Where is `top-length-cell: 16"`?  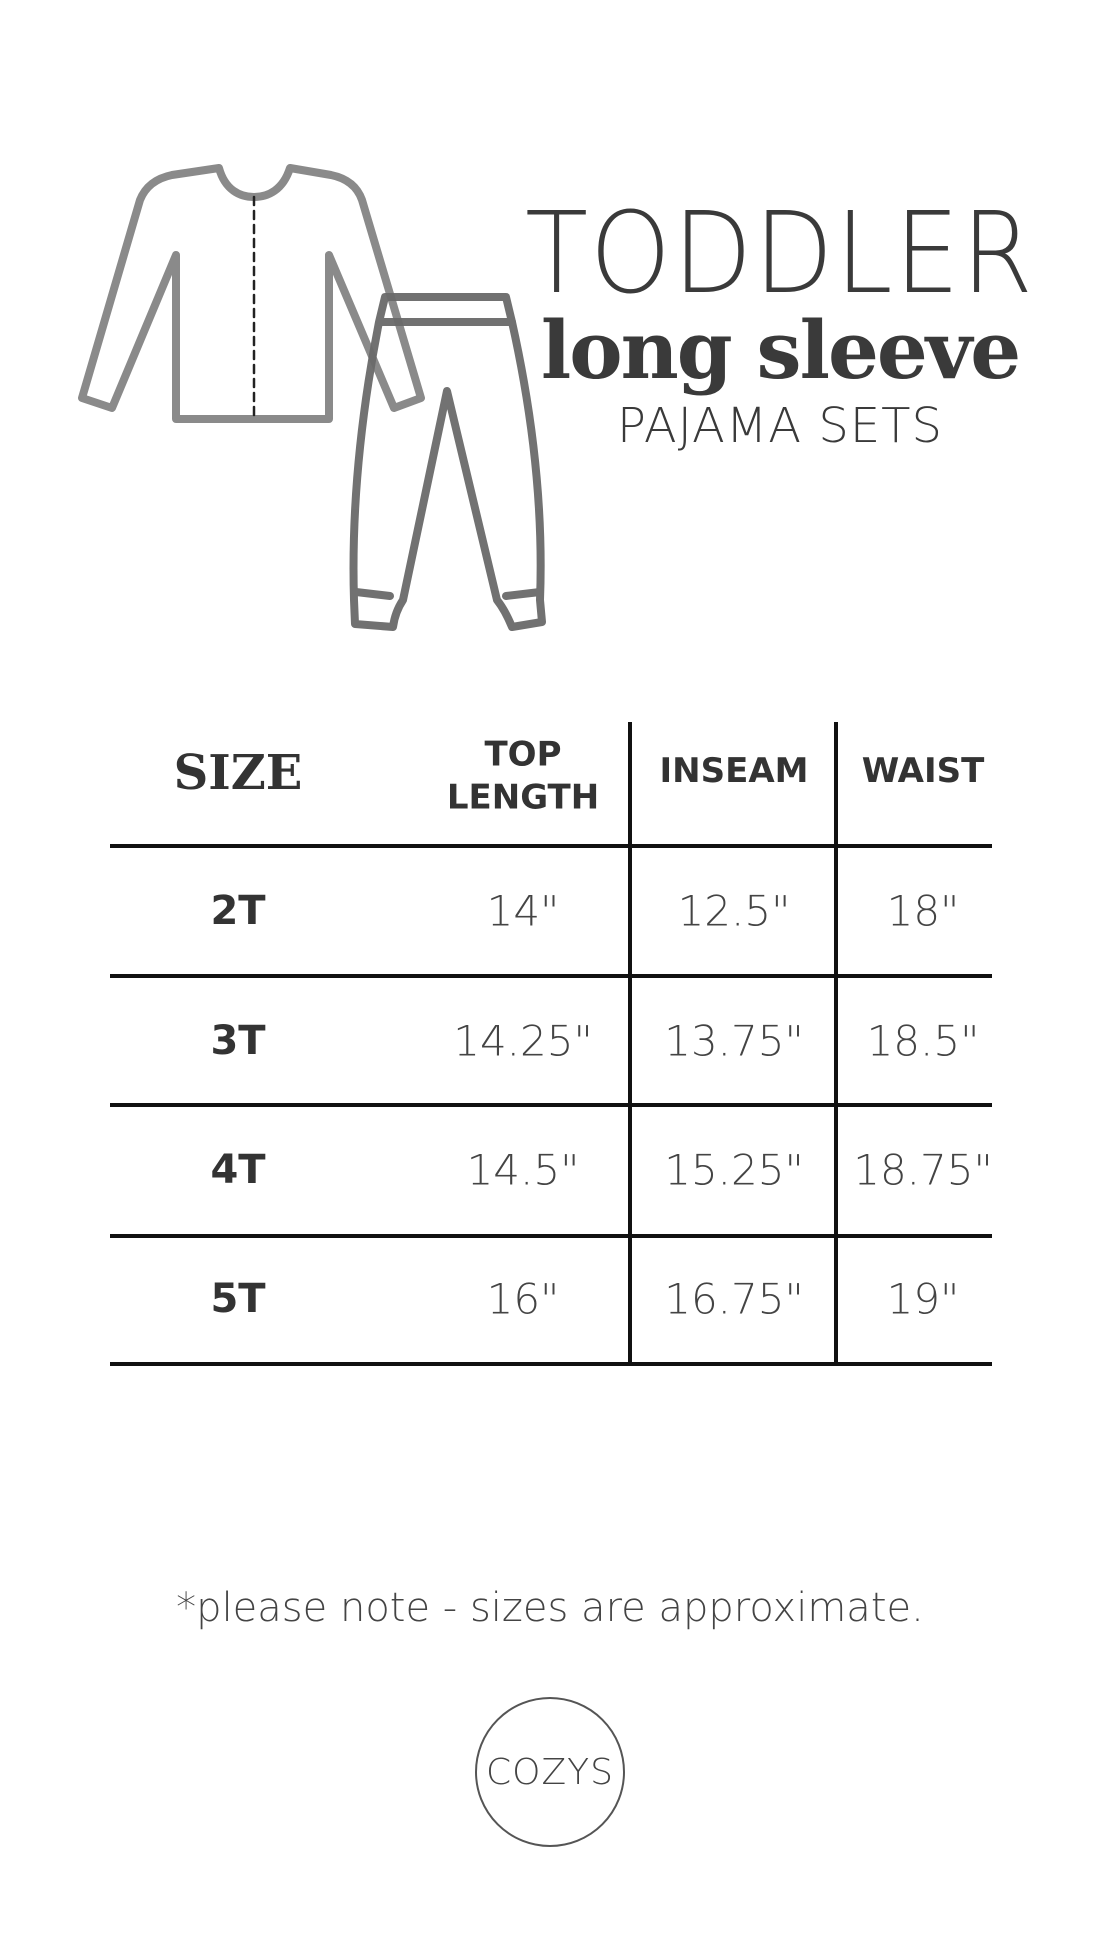
top-length-cell: 16" is located at coordinates (523, 1299).